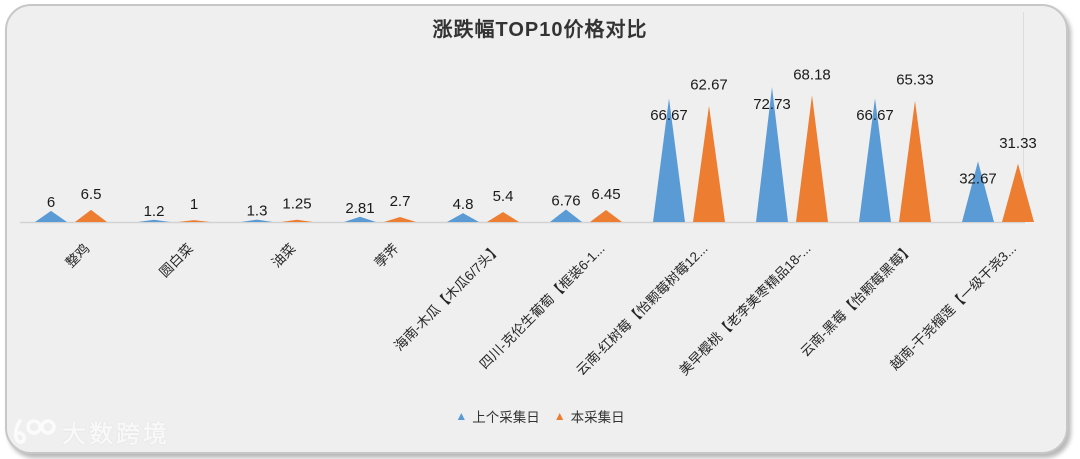 Image resolution: width=1080 pixels, height=459 pixels. I want to click on legend-item-prev-day: ▲ 上个采集日, so click(497, 416).